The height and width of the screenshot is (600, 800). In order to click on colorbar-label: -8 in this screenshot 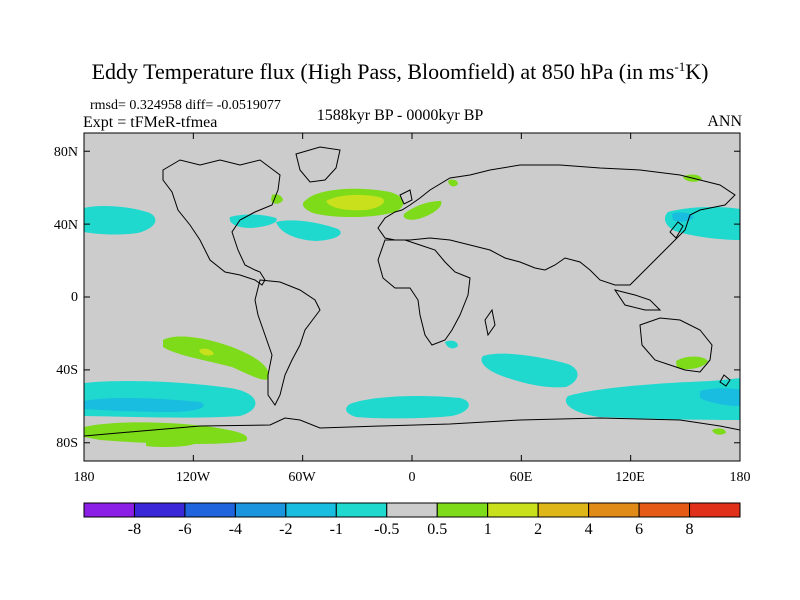, I will do `click(134, 529)`.